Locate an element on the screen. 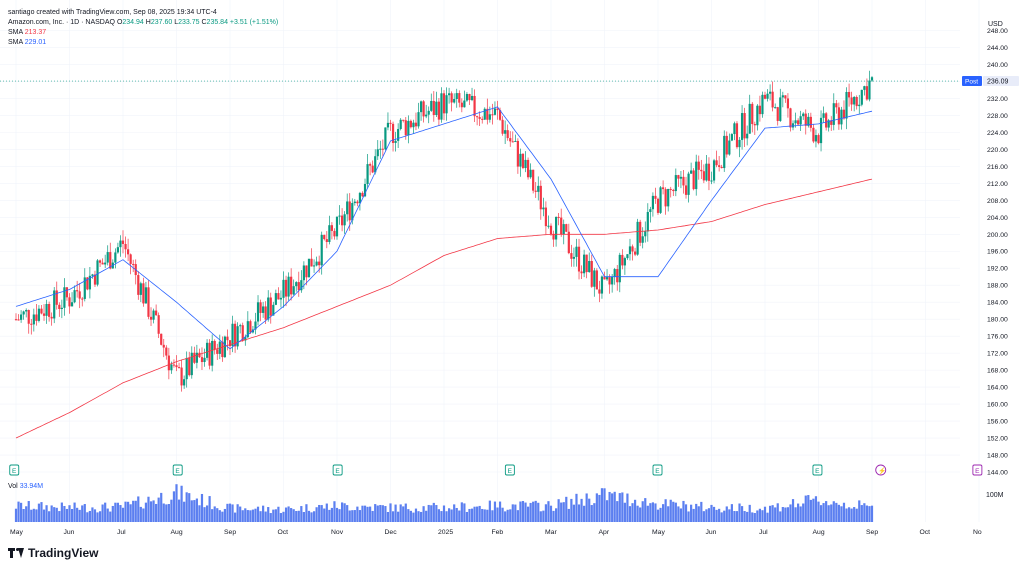  tradingview-logo-text: TradingView is located at coordinates (63, 553).